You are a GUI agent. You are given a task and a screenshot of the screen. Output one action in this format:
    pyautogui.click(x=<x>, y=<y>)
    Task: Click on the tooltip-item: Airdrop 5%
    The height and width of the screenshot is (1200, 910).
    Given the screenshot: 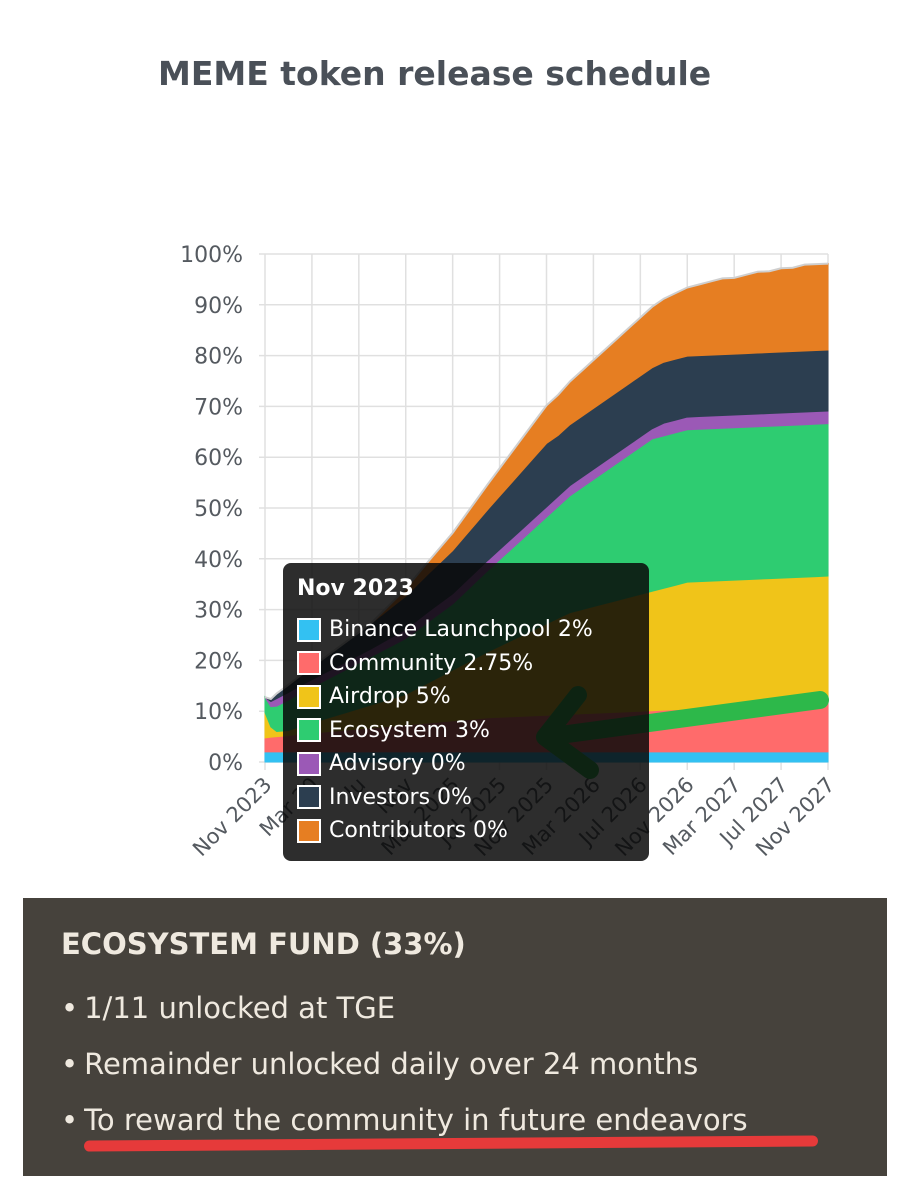 What is the action you would take?
    pyautogui.click(x=466, y=697)
    